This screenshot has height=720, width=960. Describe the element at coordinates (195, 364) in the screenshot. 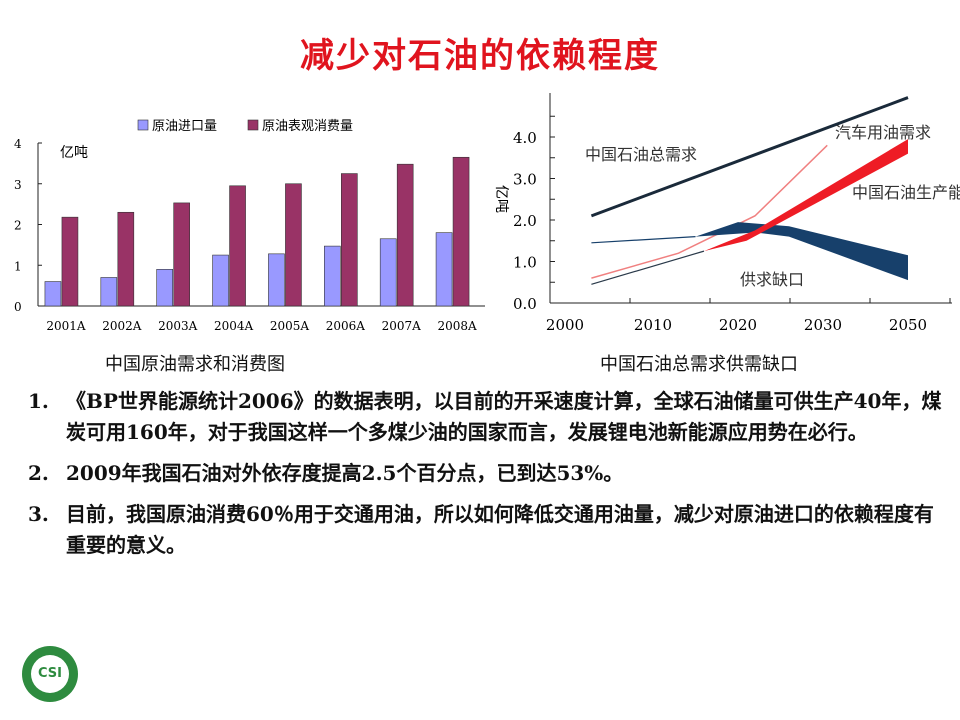

I see `bar-chart-caption: 中国原油需求和消费图` at that location.